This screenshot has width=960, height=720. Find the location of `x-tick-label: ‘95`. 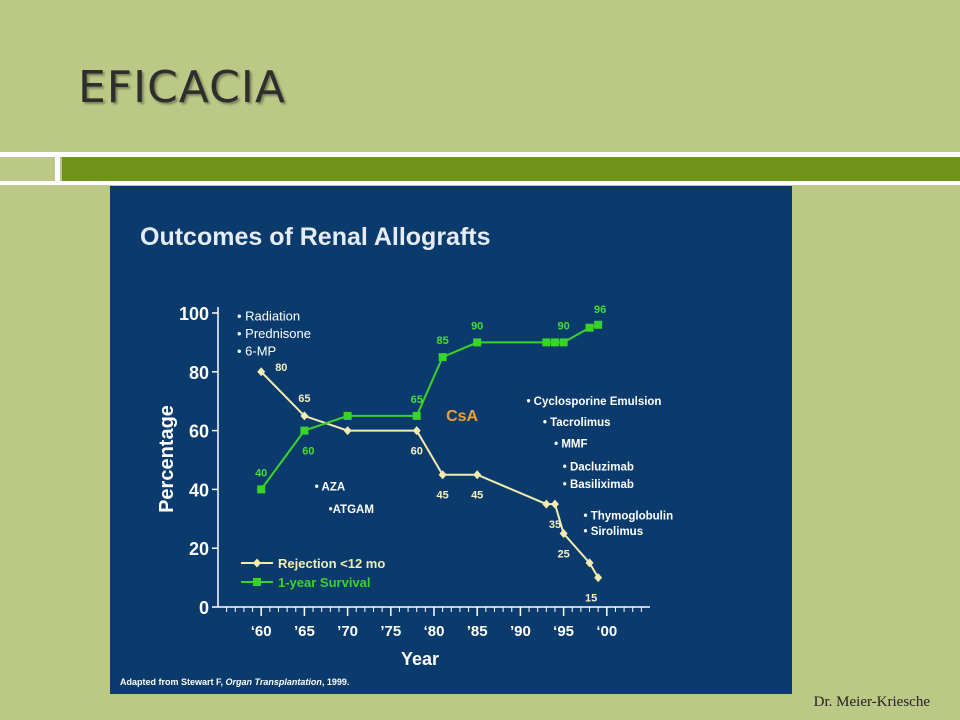

x-tick-label: ‘95 is located at coordinates (563, 631).